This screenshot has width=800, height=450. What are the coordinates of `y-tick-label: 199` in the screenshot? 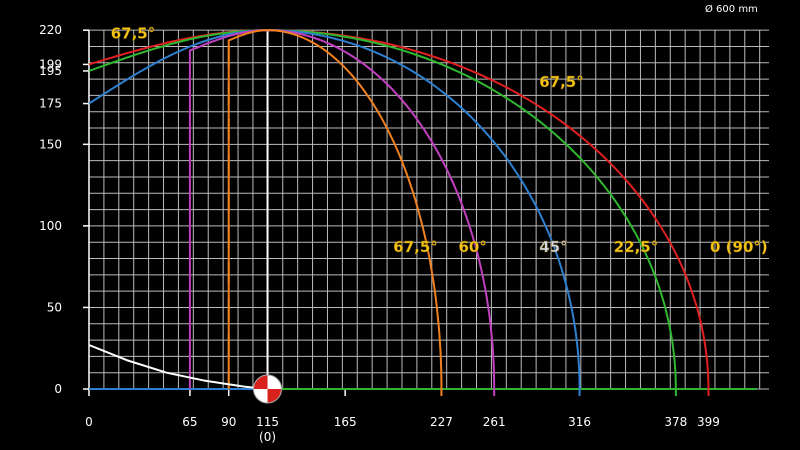 It's located at (50, 64).